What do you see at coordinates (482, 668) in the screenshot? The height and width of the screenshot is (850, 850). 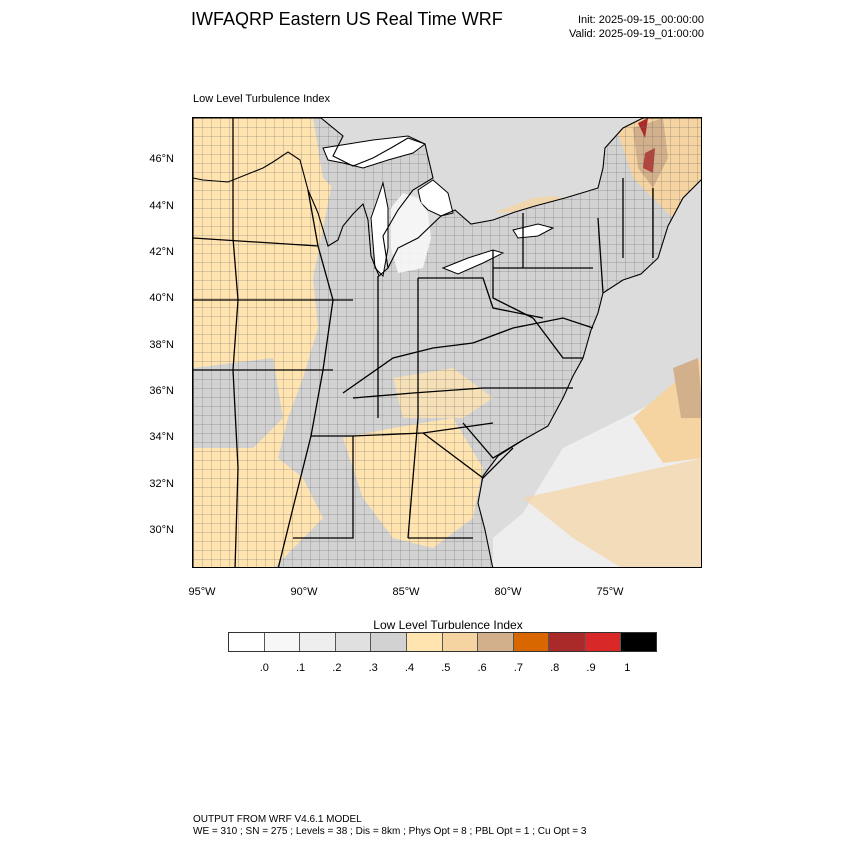 I see `colorbar-tick-label: .6` at bounding box center [482, 668].